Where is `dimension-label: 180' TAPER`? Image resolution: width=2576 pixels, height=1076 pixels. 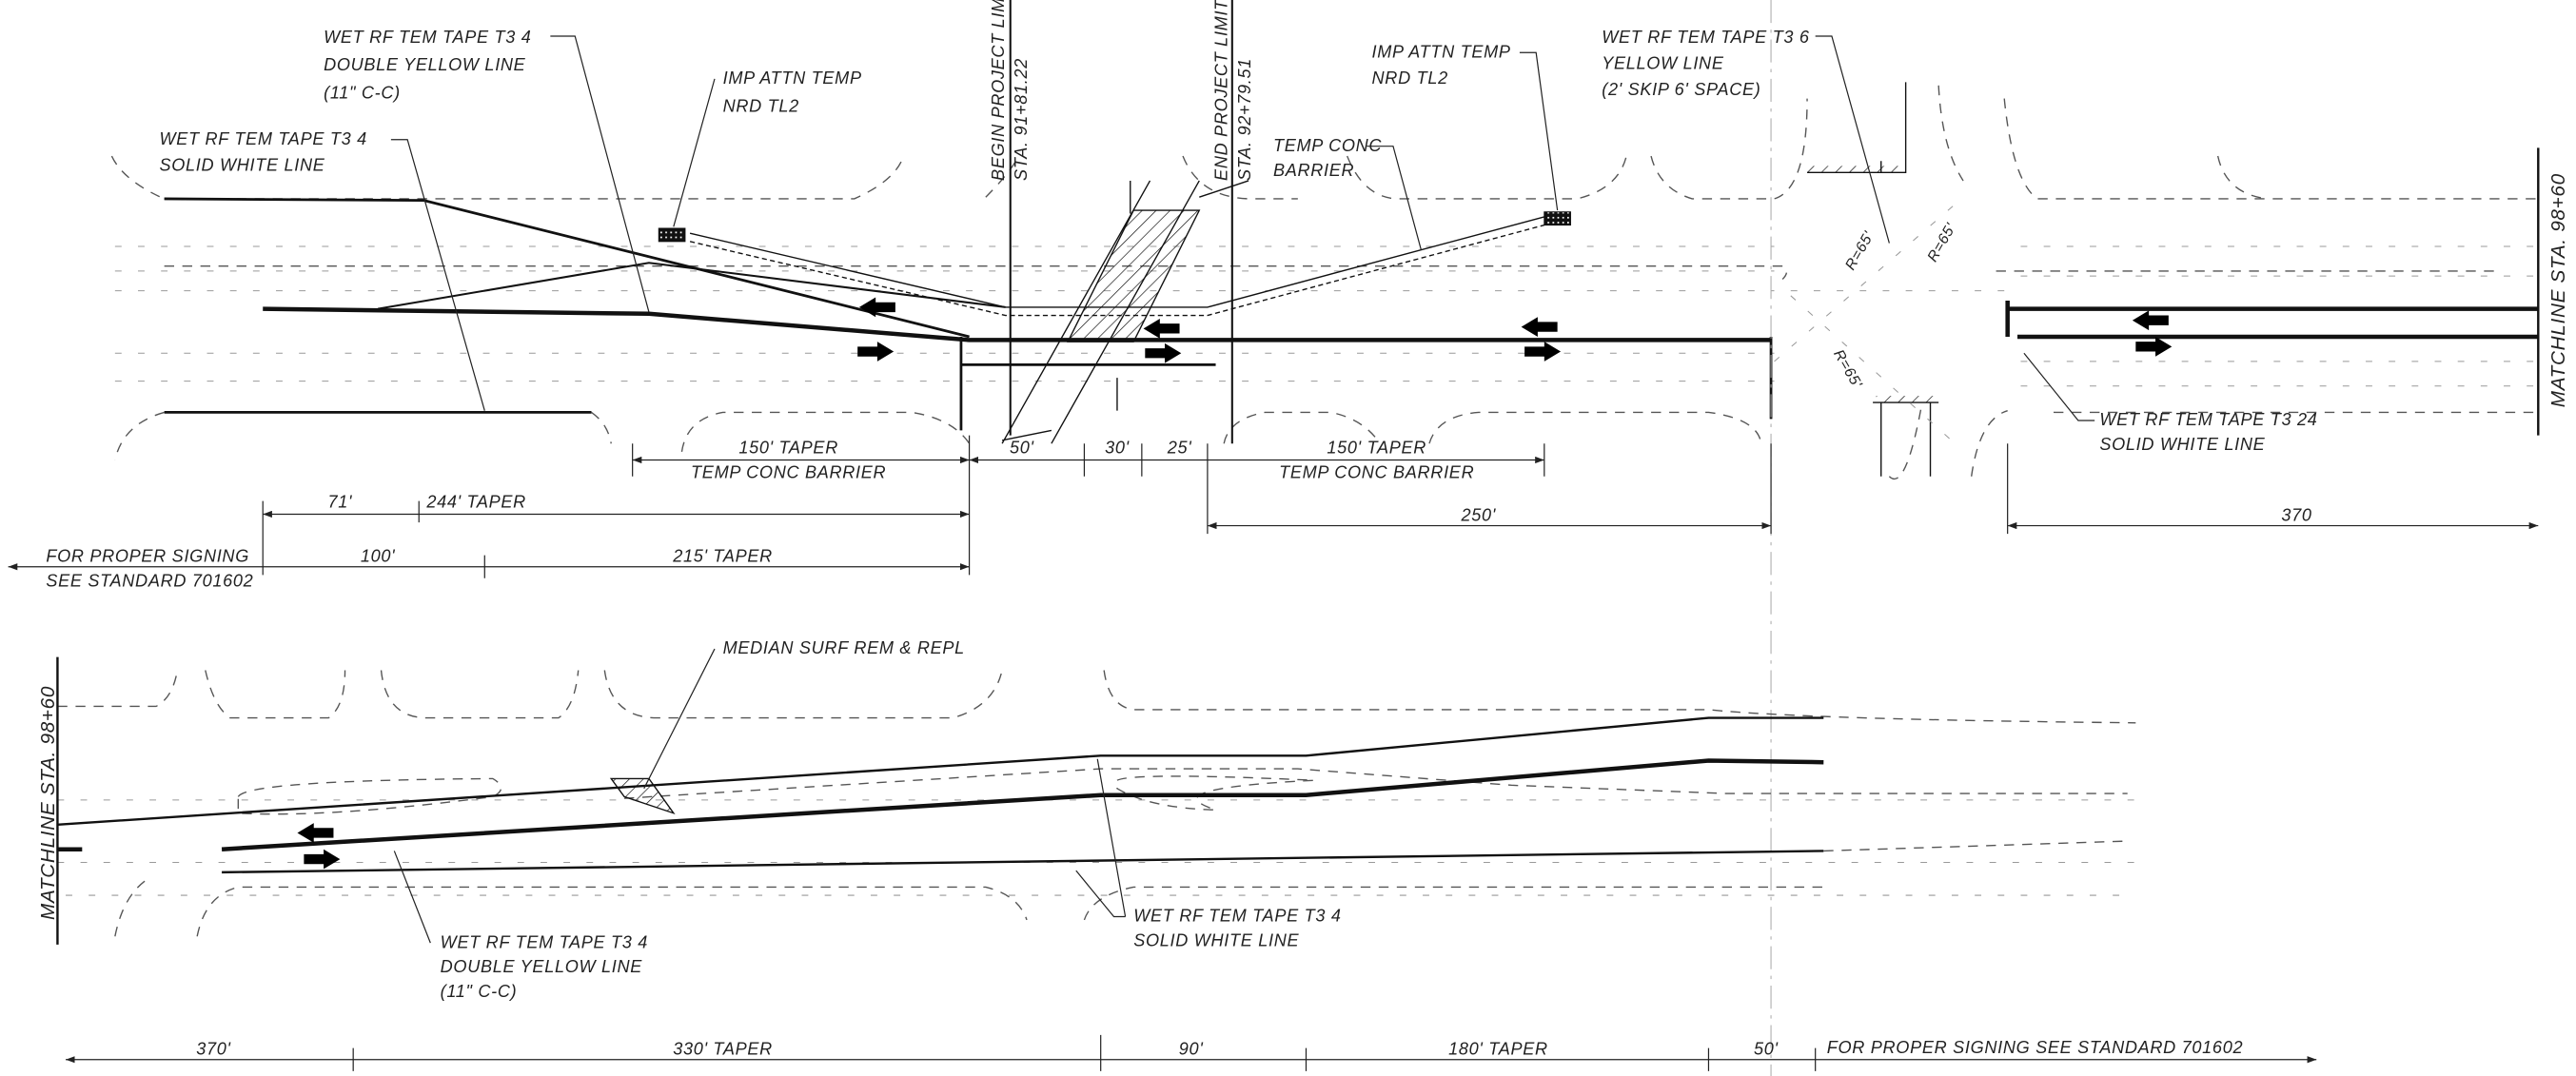 dimension-label: 180' TAPER is located at coordinates (1498, 1049).